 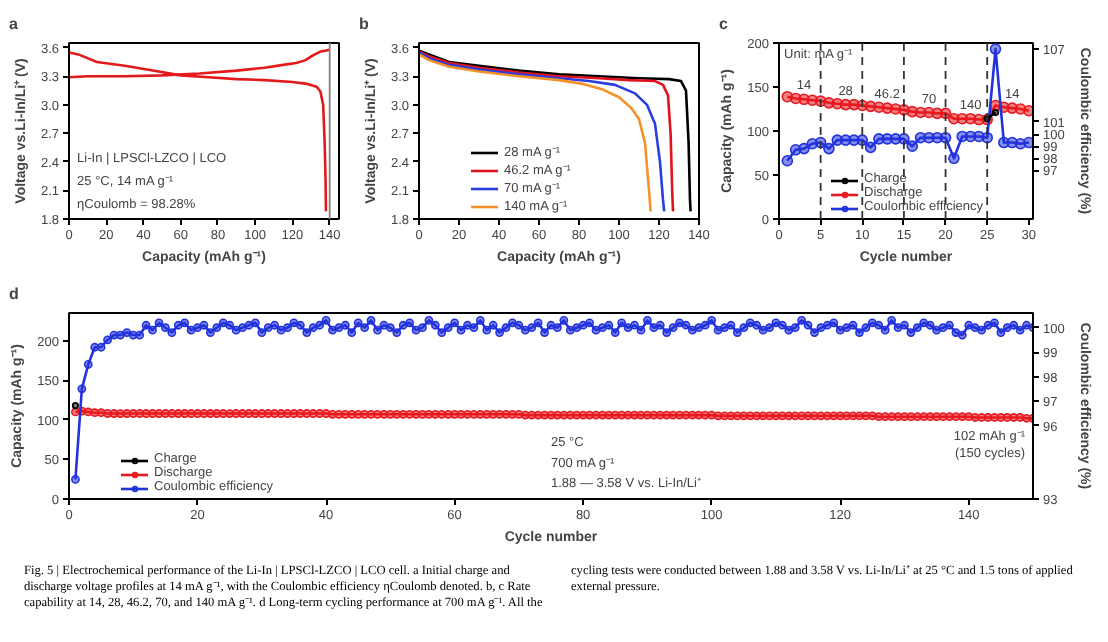 What do you see at coordinates (198, 132) in the screenshot?
I see `line-series` at bounding box center [198, 132].